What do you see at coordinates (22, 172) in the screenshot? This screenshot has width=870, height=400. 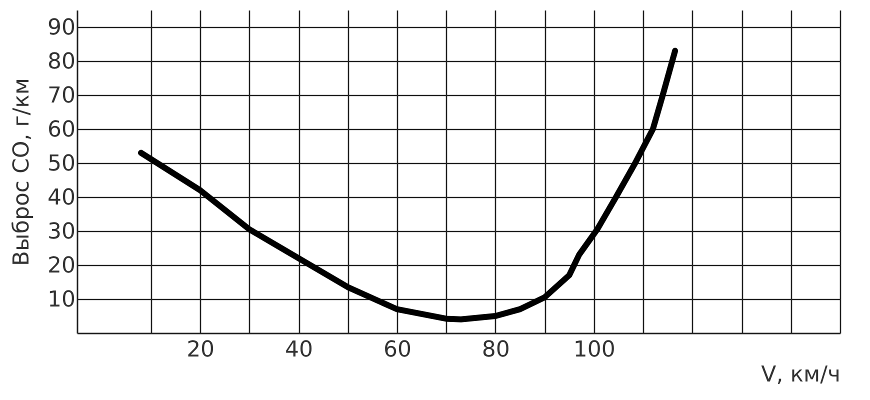 I see `y-axis-title: Выброс CO, г/км` at bounding box center [22, 172].